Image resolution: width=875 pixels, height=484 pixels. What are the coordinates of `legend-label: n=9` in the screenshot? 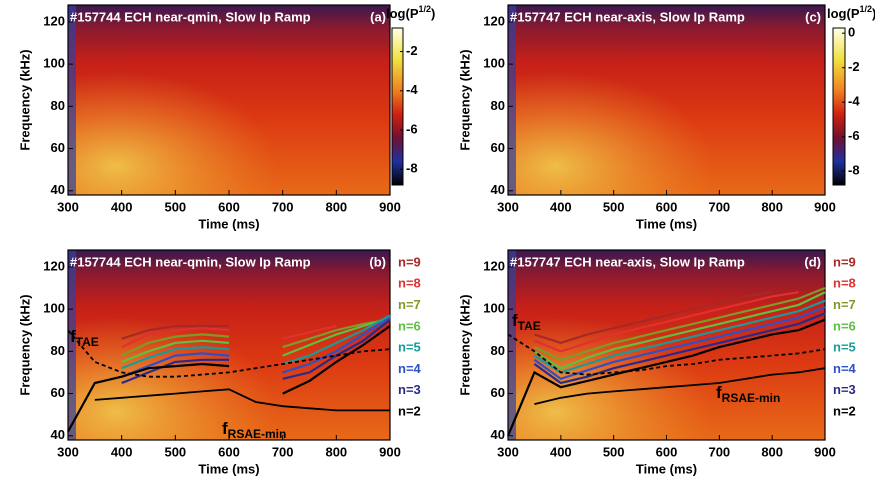 It's located at (844, 261).